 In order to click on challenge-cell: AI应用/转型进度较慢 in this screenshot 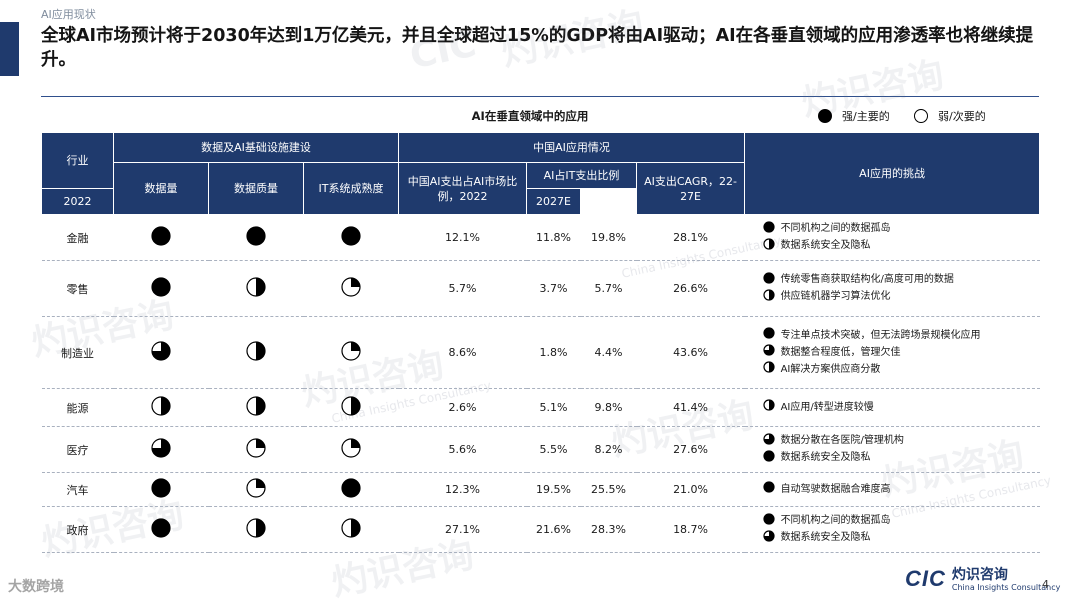, I will do `click(892, 407)`.